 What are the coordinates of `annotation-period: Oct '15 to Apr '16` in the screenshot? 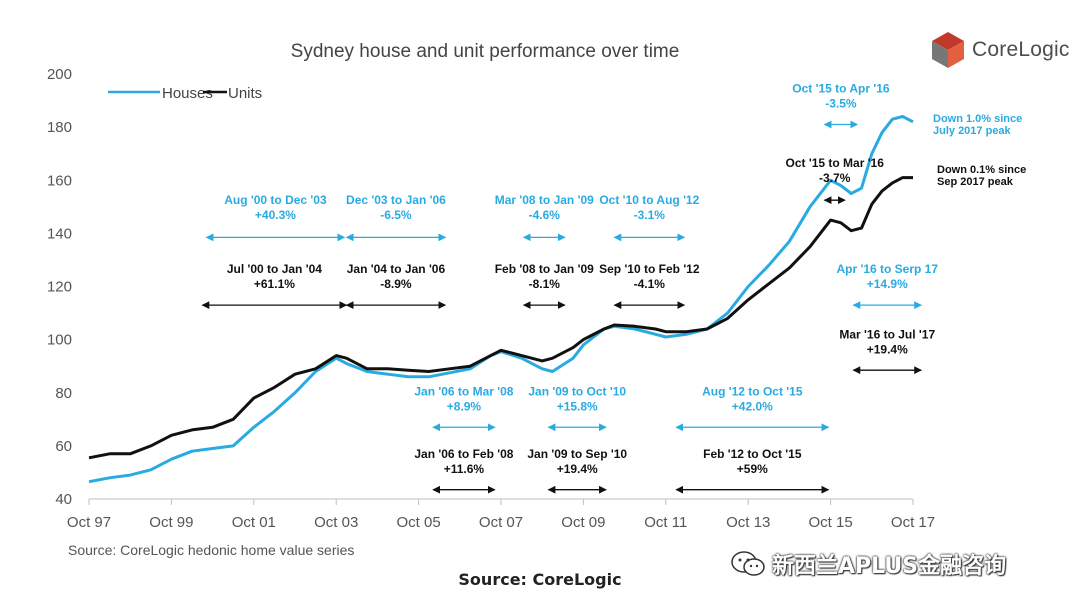 It's located at (841, 89).